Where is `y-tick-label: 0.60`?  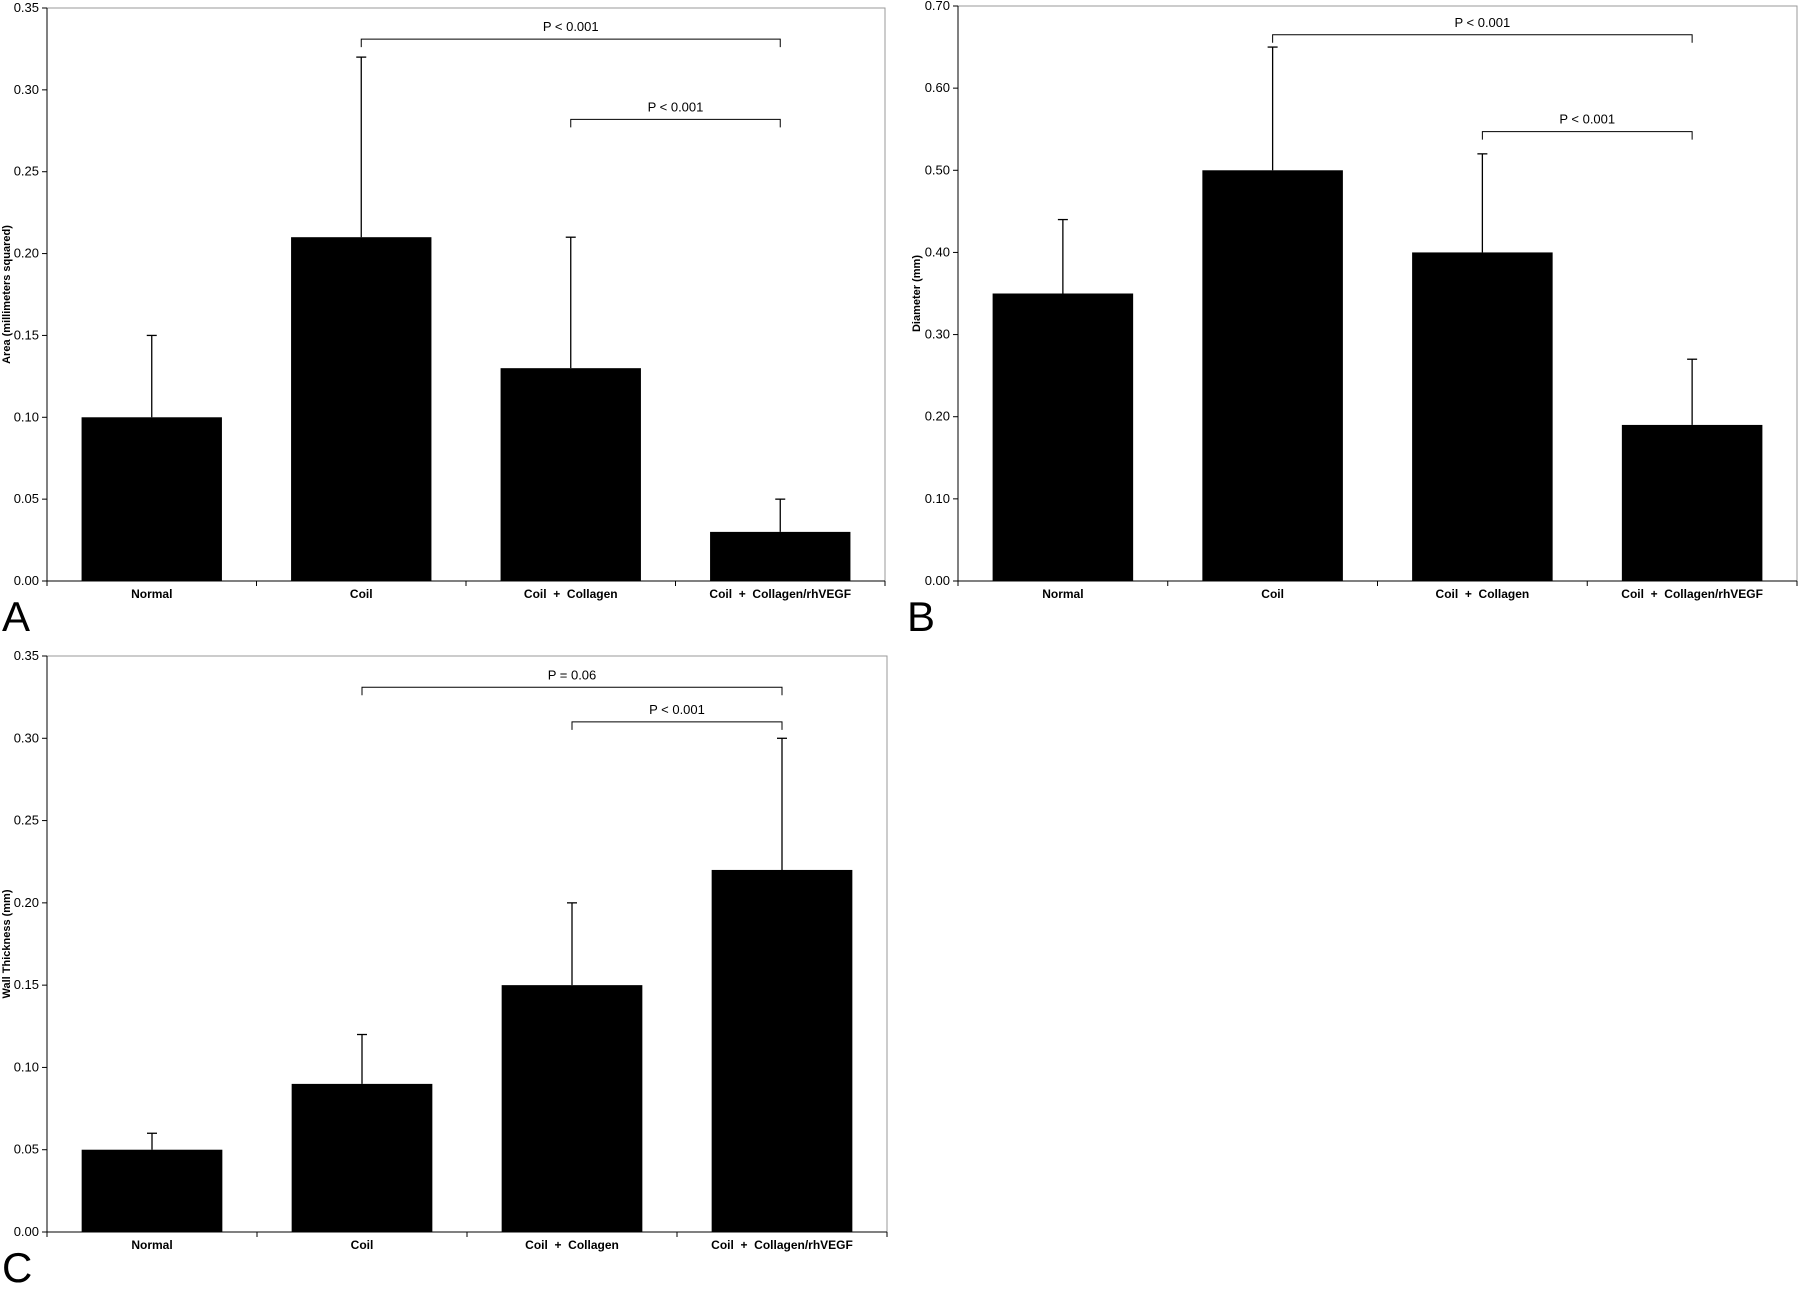
y-tick-label: 0.60 is located at coordinates (937, 87).